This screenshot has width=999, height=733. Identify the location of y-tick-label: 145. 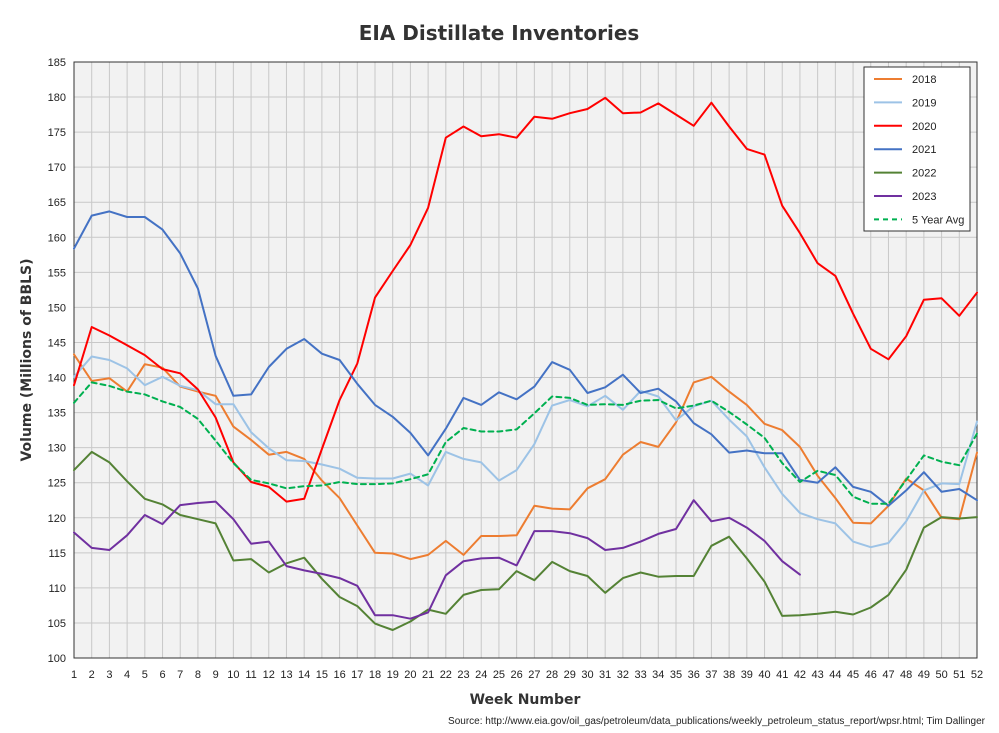
(57, 343).